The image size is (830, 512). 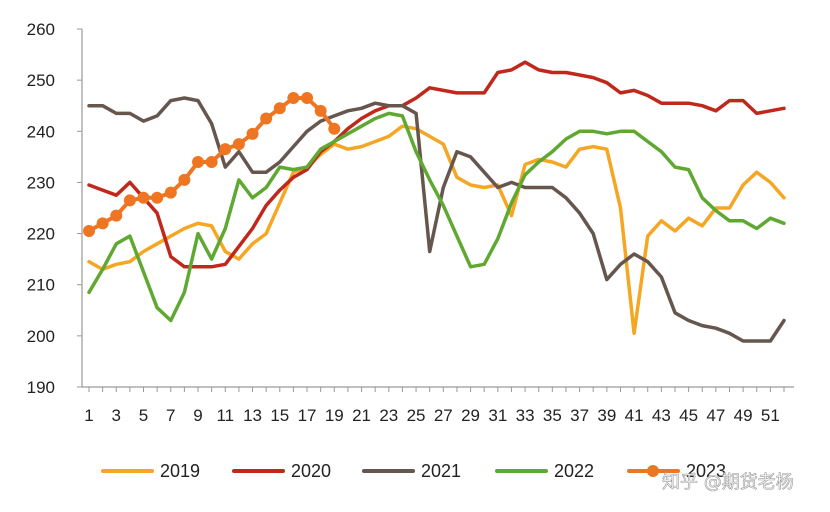 What do you see at coordinates (41, 336) in the screenshot?
I see `y-tick-label: 200` at bounding box center [41, 336].